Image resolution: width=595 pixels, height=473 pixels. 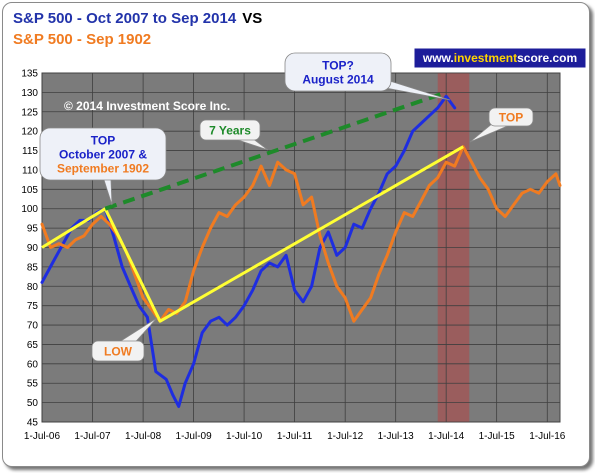 I want to click on watermark: © 2014 Investment Score Inc., so click(x=147, y=106).